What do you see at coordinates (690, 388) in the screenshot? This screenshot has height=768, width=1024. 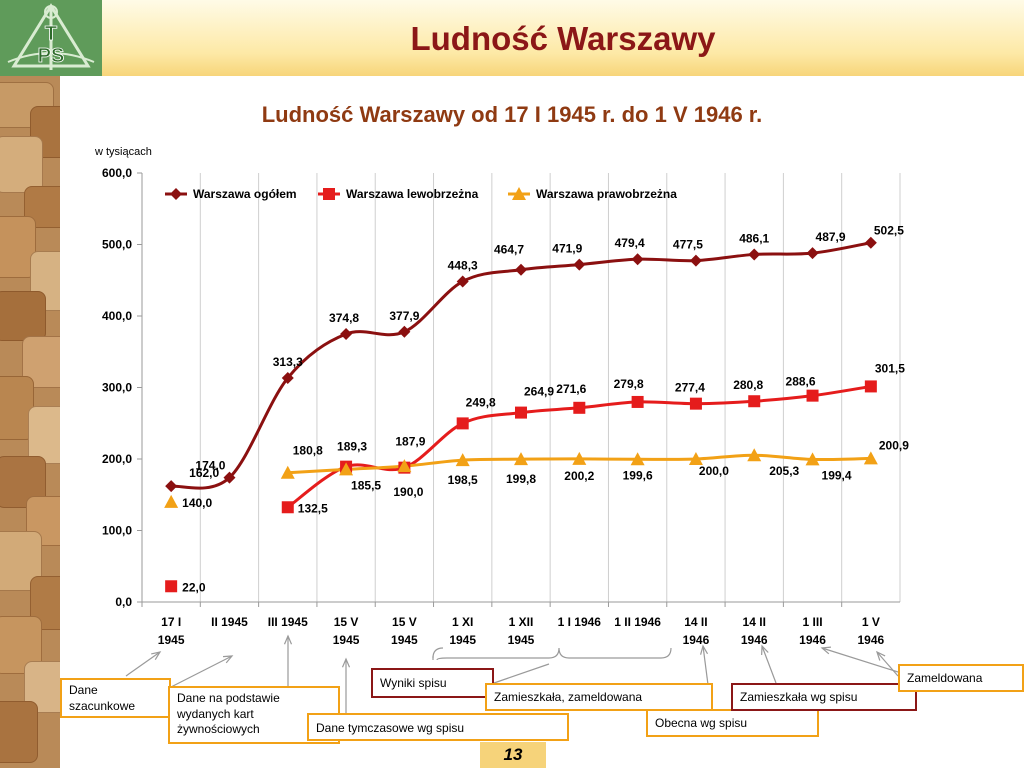 I see `data-label: 277,4` at bounding box center [690, 388].